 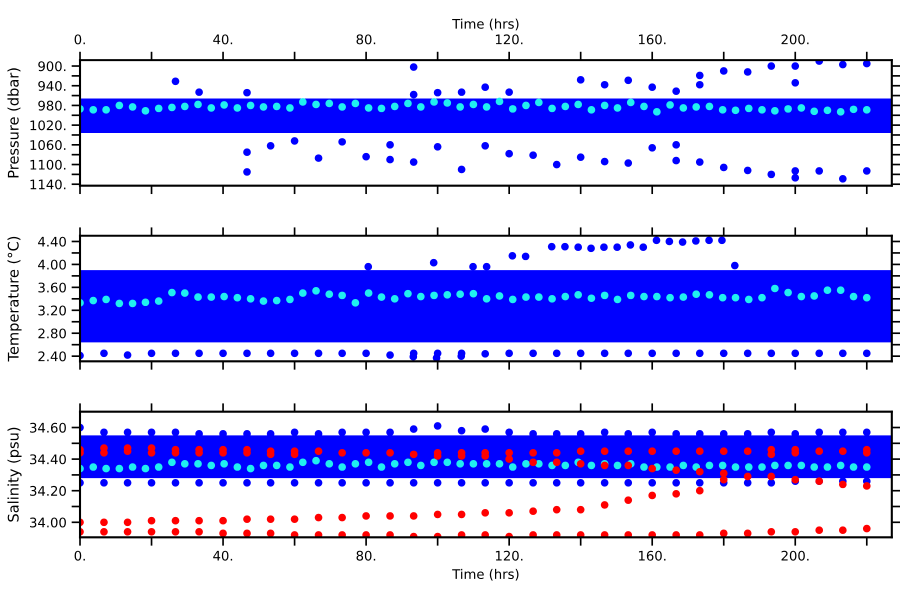 I want to click on x2-tick-label: 80., so click(x=366, y=39).